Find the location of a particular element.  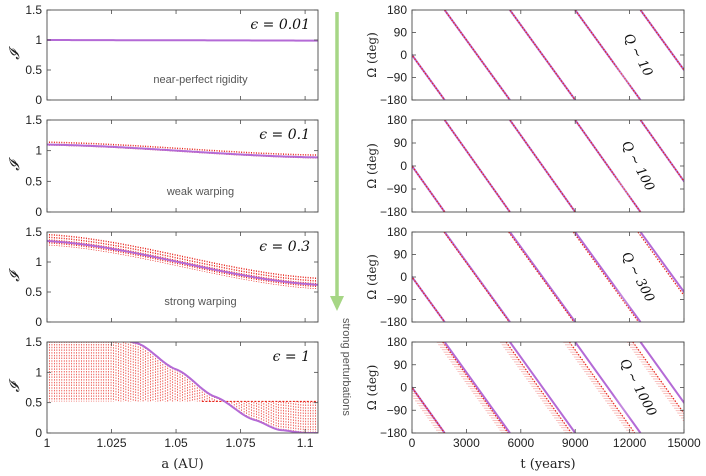

x-tick-label: 15000 is located at coordinates (684, 443).